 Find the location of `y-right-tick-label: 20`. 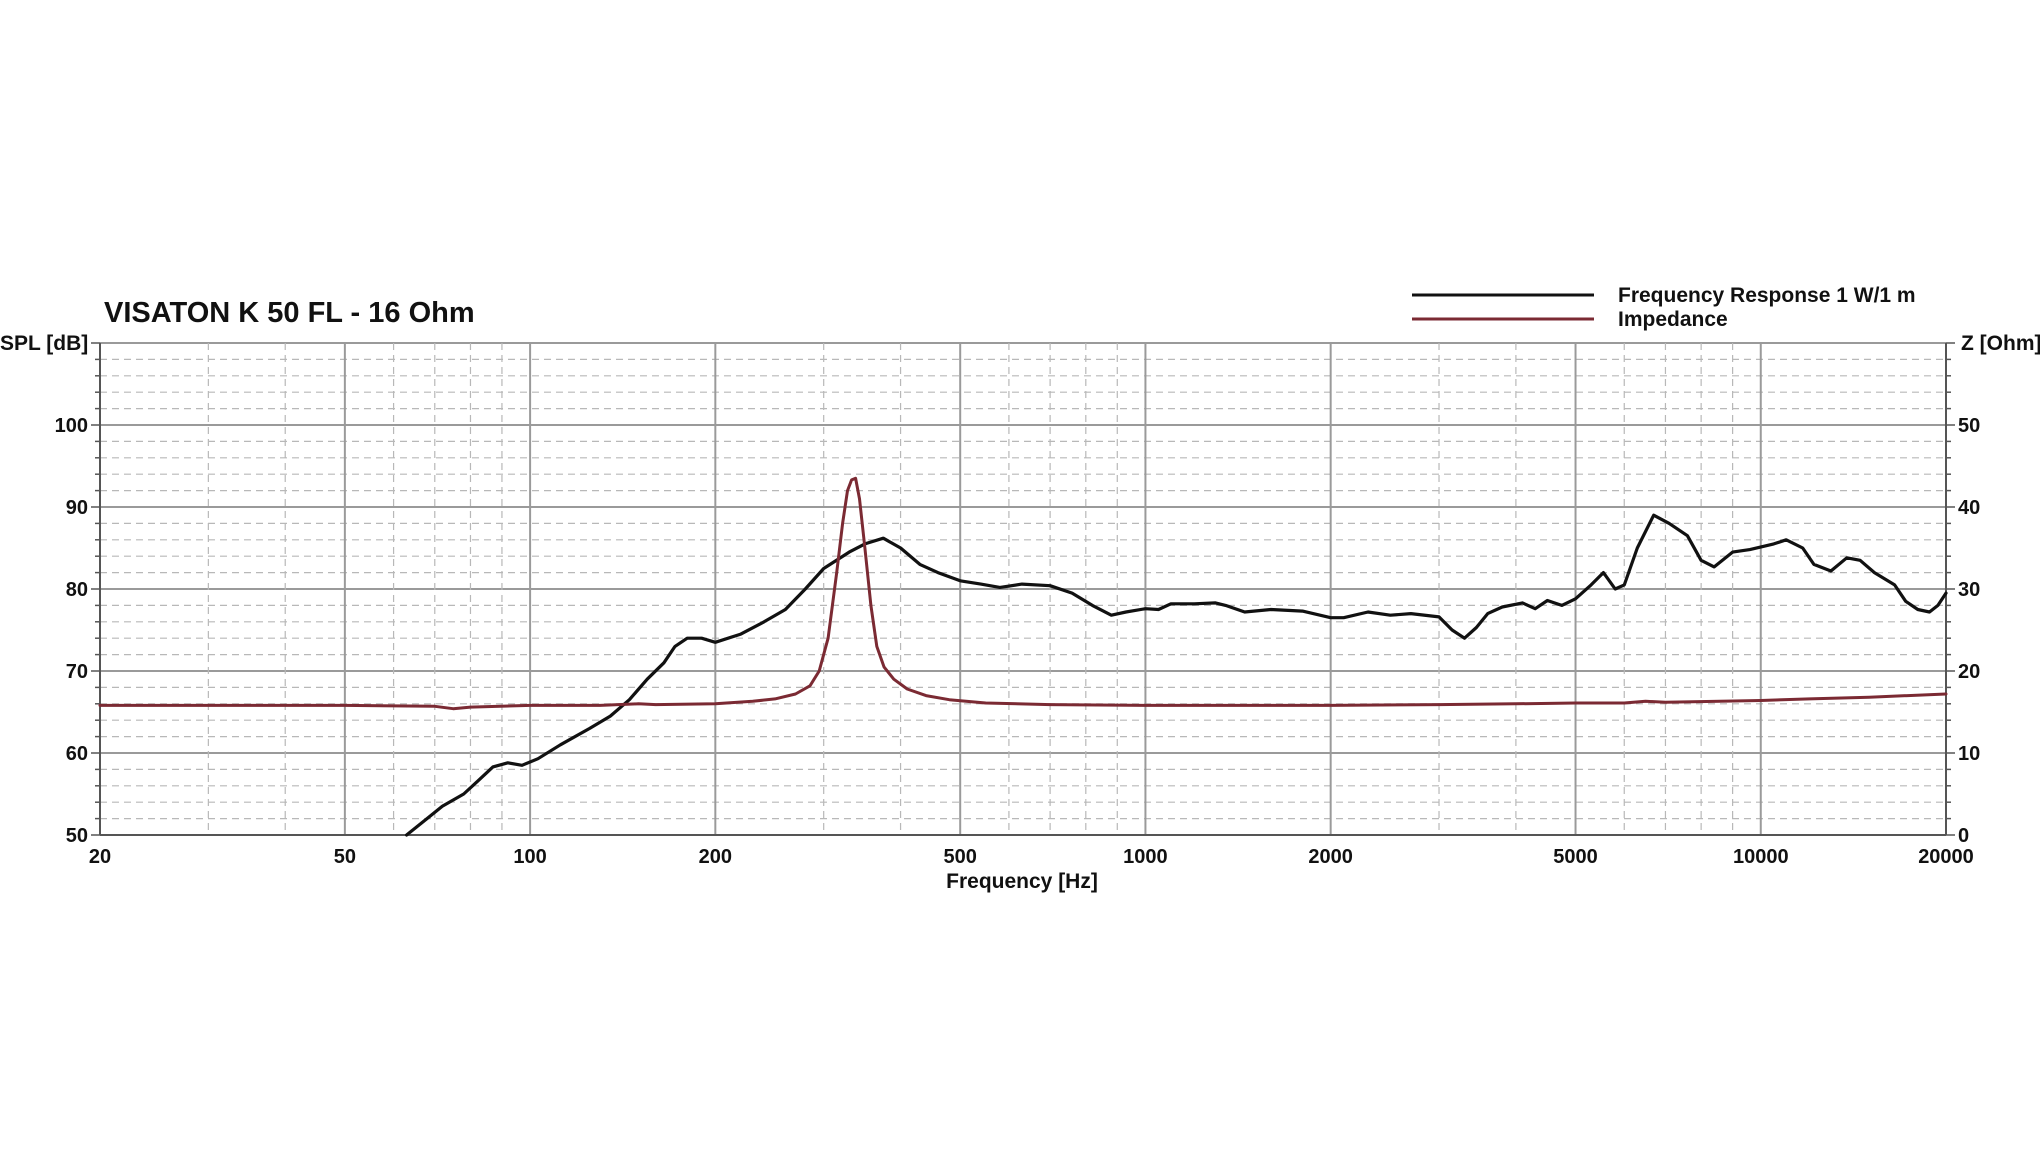

y-right-tick-label: 20 is located at coordinates (1969, 672).